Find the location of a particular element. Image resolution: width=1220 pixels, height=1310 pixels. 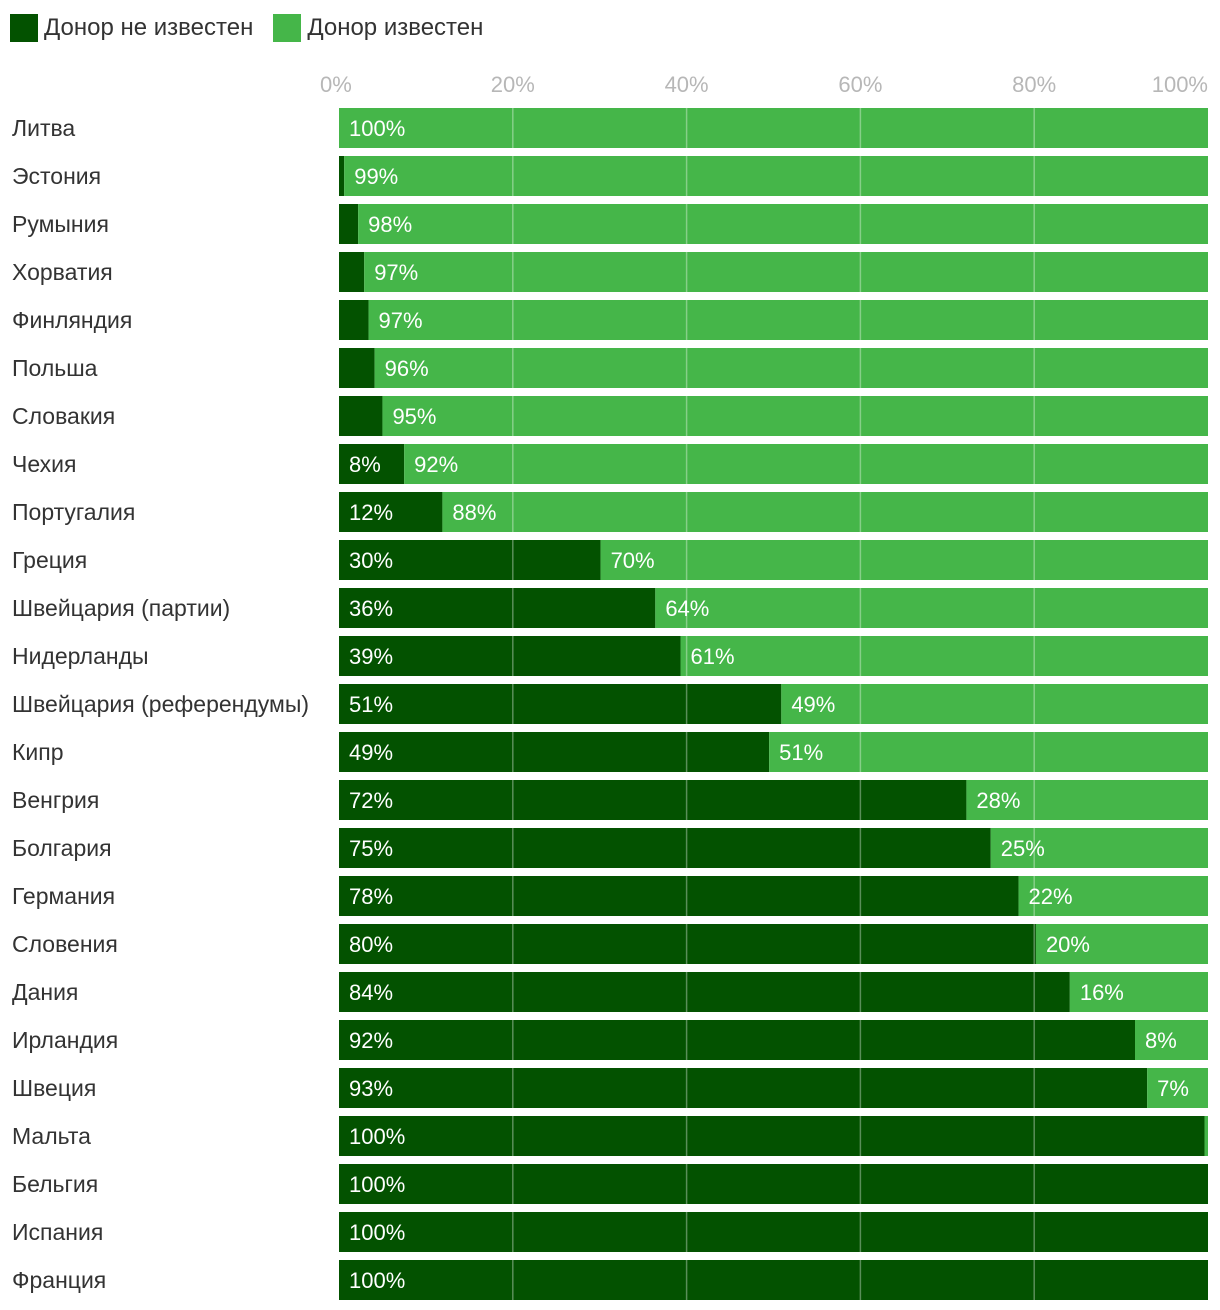

category-label: Греция is located at coordinates (49, 560).